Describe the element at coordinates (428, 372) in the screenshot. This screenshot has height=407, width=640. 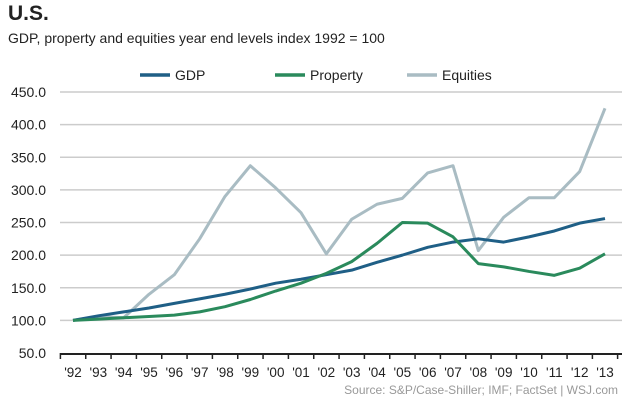
I see `x-tick-label: '06` at that location.